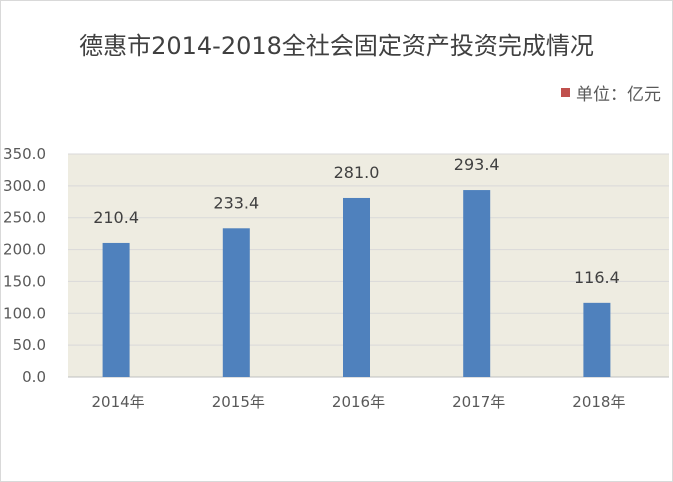 The width and height of the screenshot is (673, 482). What do you see at coordinates (357, 172) in the screenshot?
I see `data-label: 281.0` at bounding box center [357, 172].